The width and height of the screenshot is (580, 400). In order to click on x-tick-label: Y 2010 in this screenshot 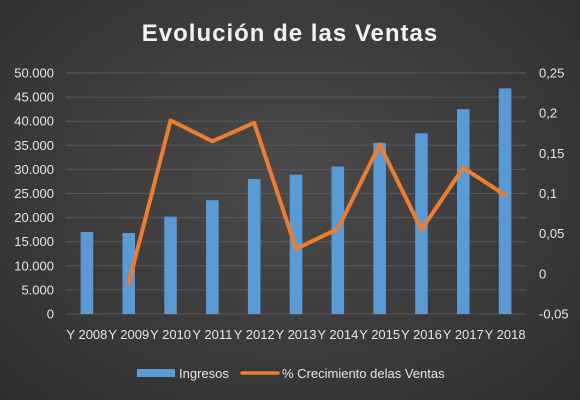, I will do `click(170, 334)`.